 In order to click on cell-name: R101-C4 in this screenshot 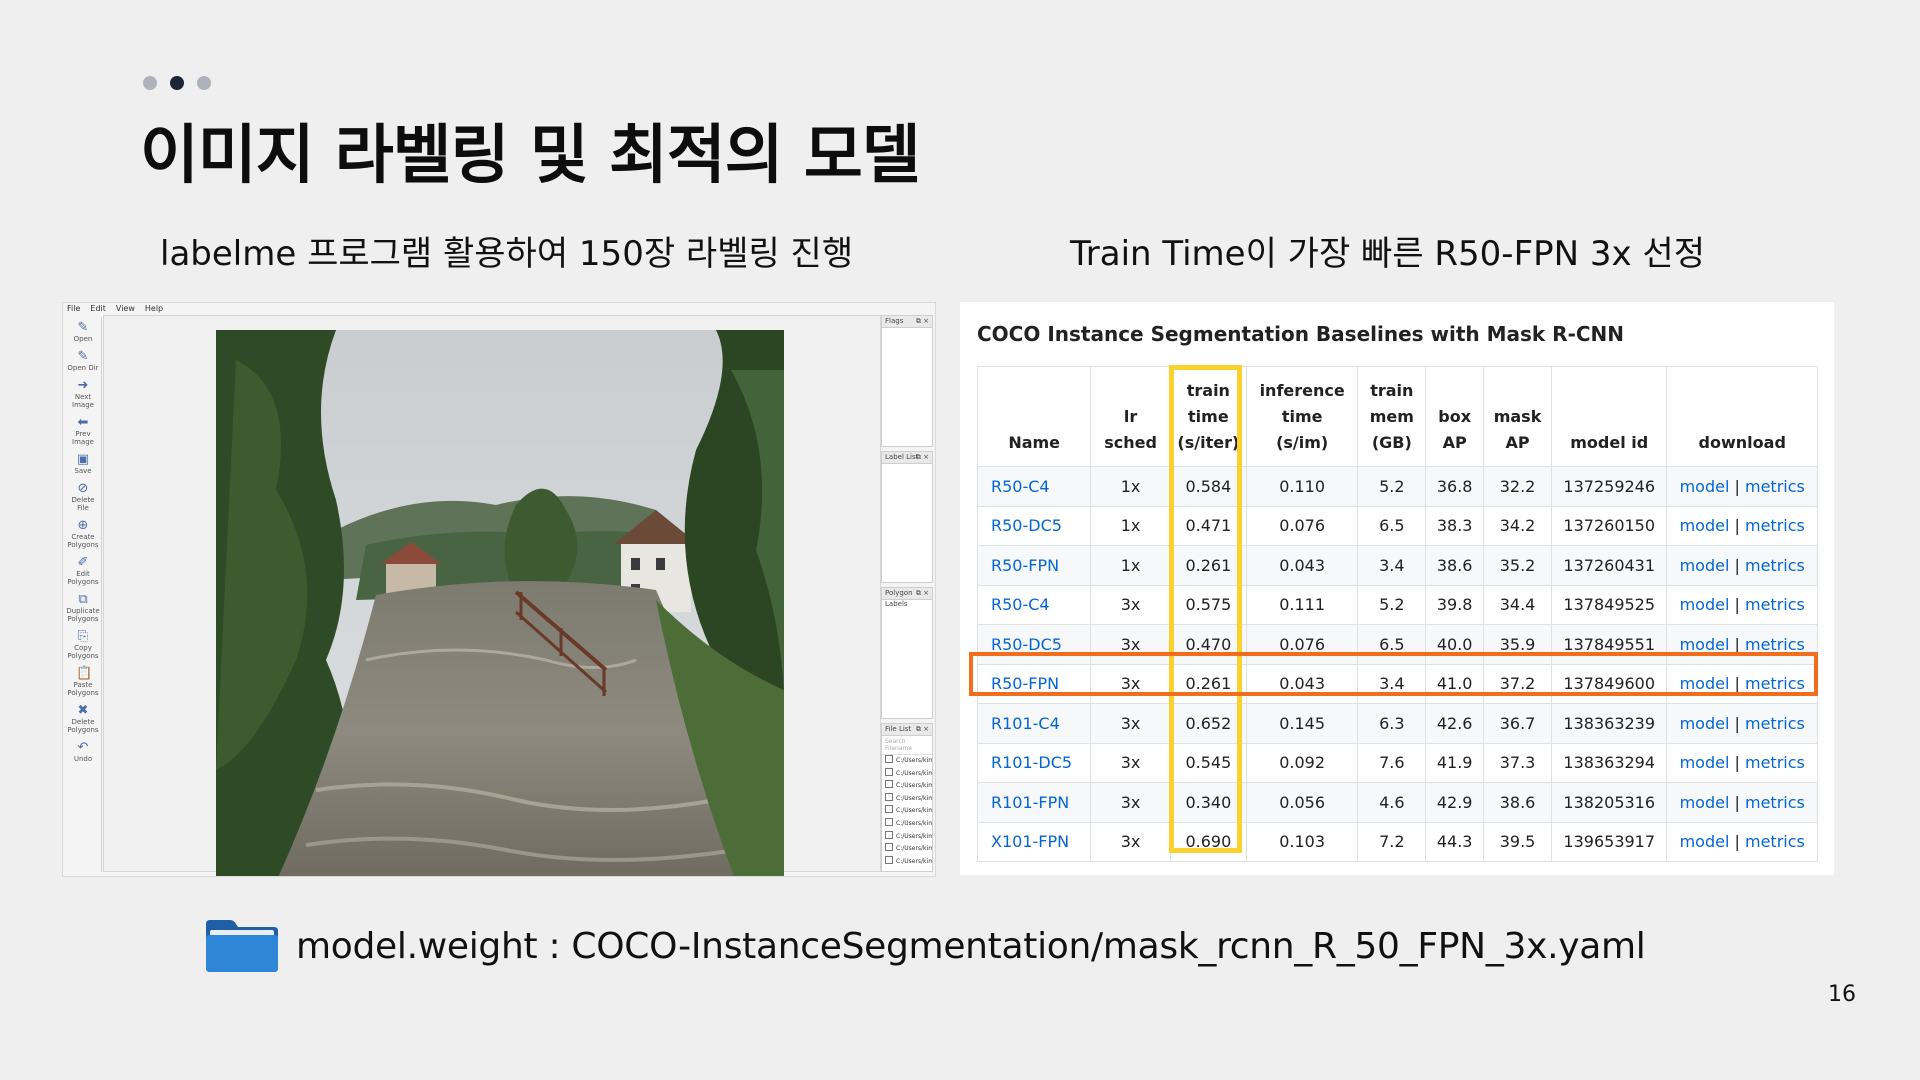, I will do `click(1034, 723)`.